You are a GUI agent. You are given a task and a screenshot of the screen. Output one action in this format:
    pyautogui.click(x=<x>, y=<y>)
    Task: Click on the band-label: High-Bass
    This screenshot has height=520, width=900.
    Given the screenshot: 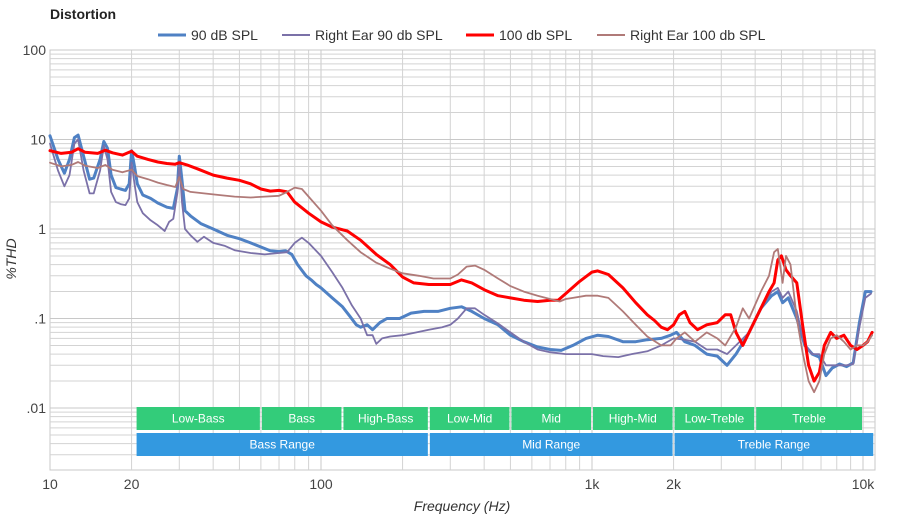 What is the action you would take?
    pyautogui.click(x=385, y=419)
    